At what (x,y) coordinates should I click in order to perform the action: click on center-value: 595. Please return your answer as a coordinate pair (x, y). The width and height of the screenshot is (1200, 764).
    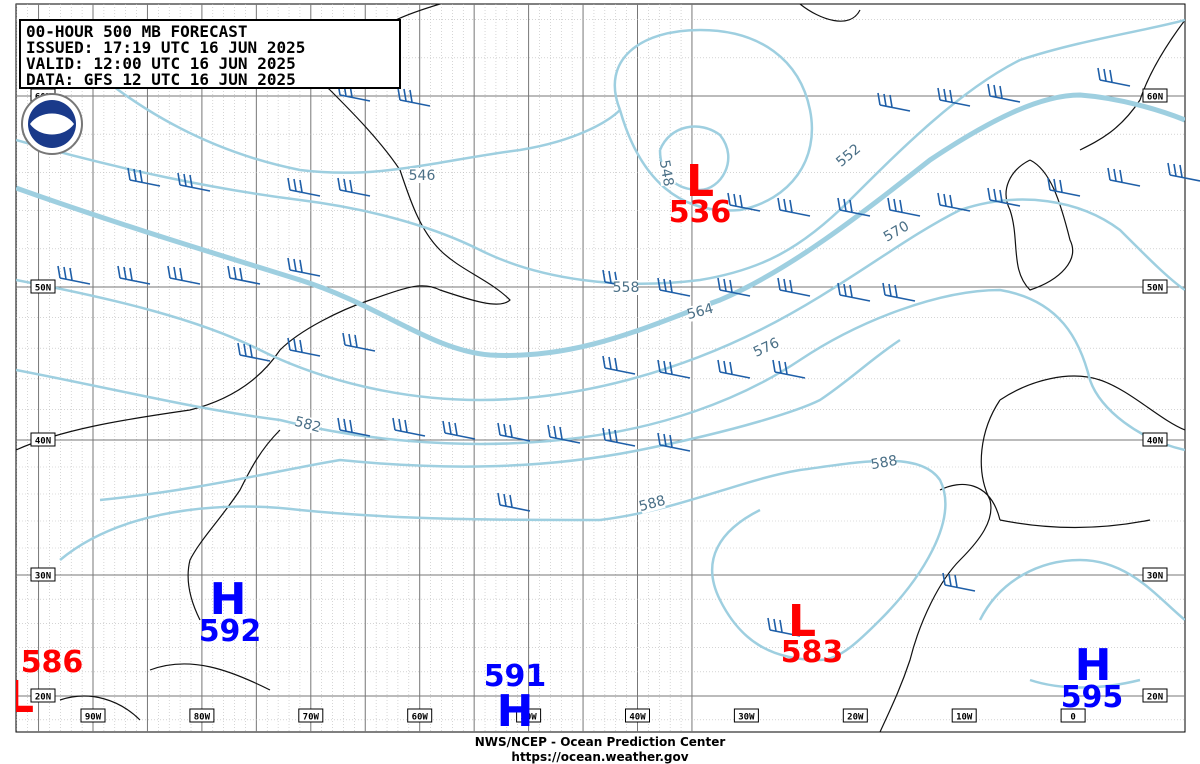
    Looking at the image, I should click on (1092, 697).